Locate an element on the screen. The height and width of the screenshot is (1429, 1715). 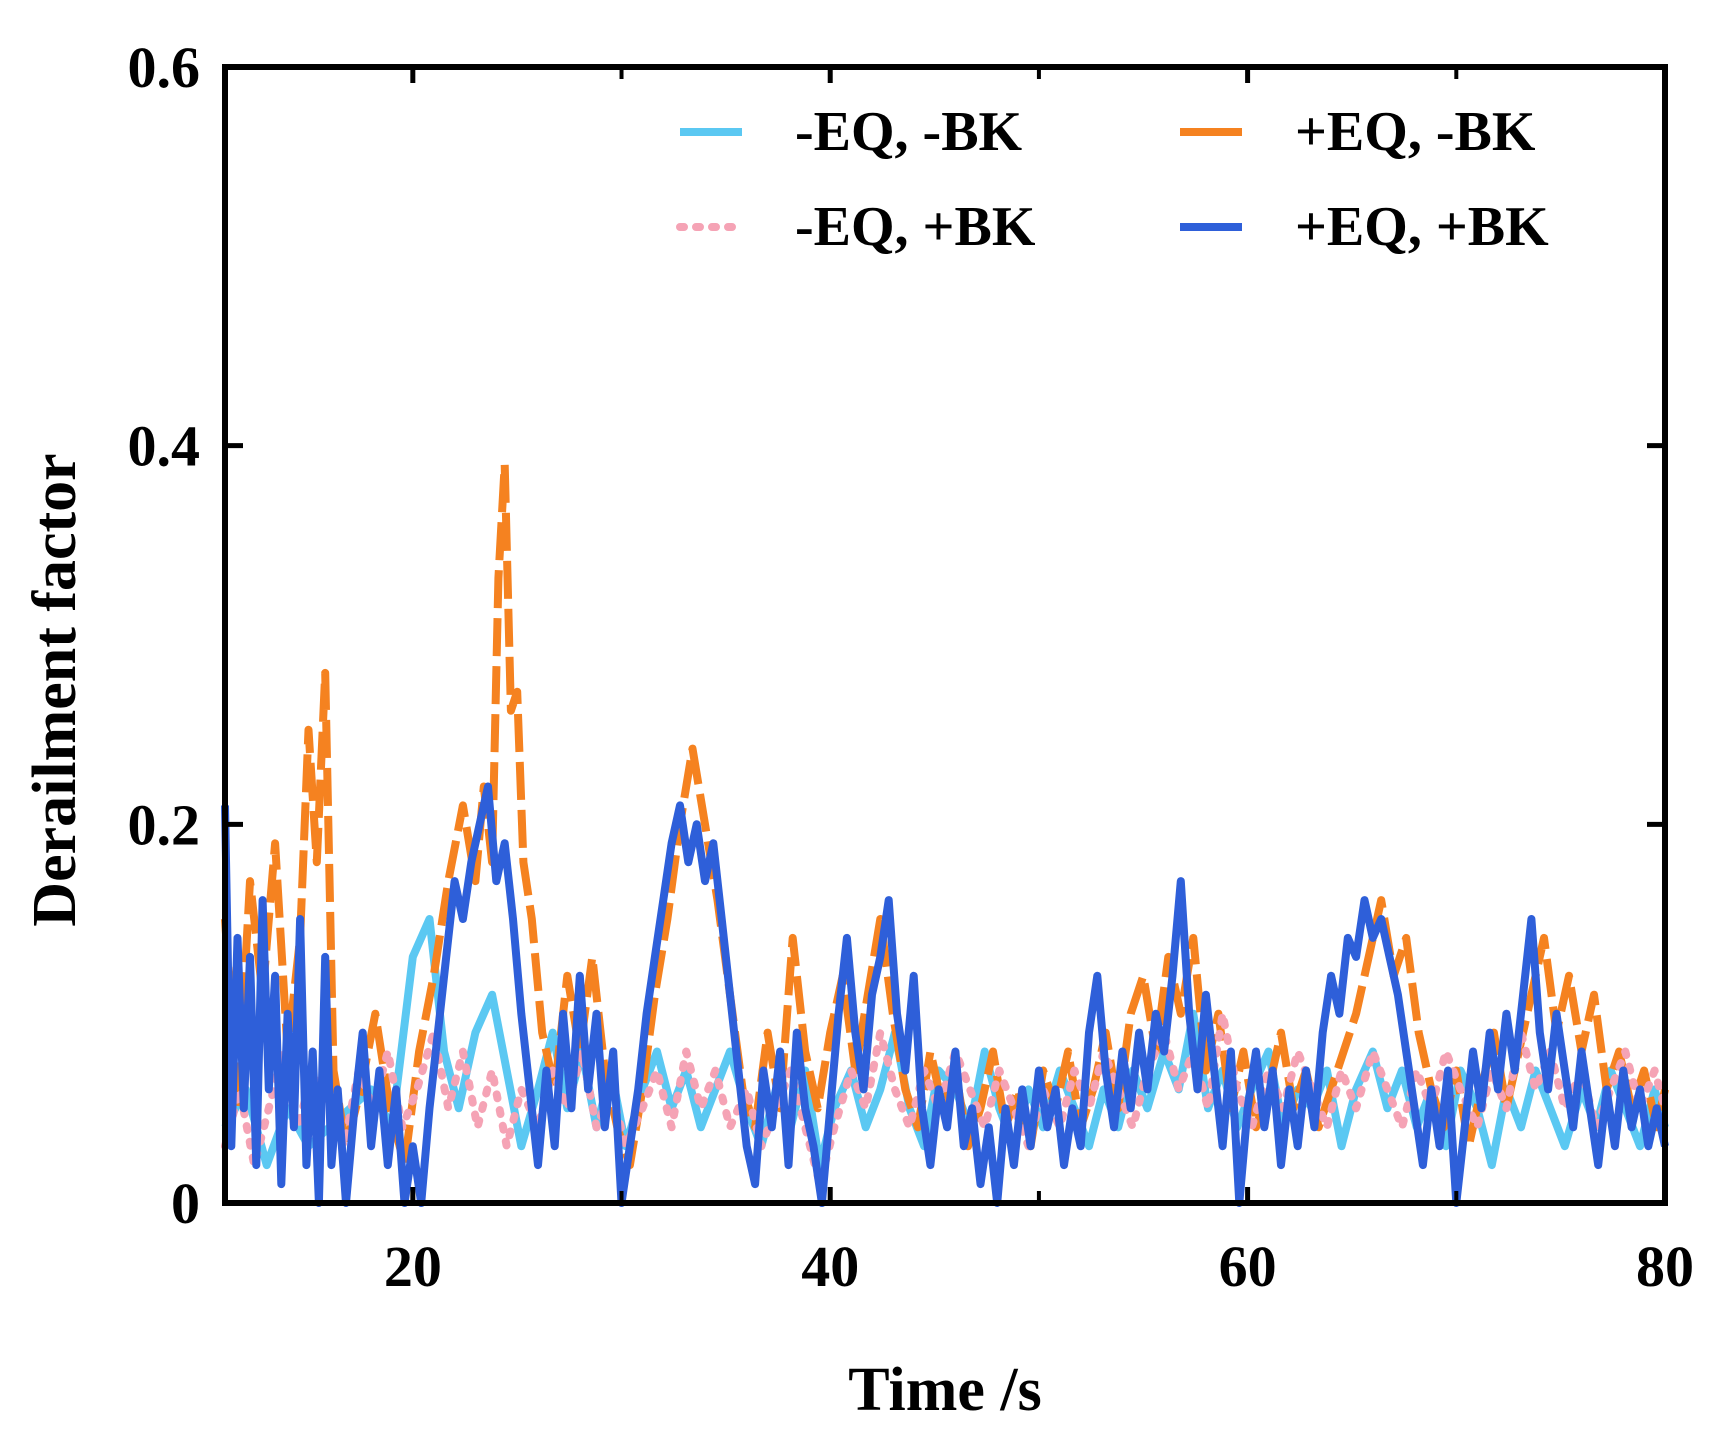
x-tick-label: 20 is located at coordinates (413, 1266).